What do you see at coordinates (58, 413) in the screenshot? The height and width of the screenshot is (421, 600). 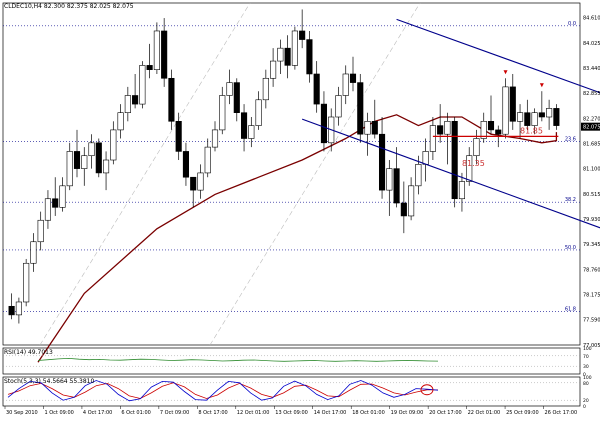 I see `time-tick-label: 1 Oct 09:00` at bounding box center [58, 413].